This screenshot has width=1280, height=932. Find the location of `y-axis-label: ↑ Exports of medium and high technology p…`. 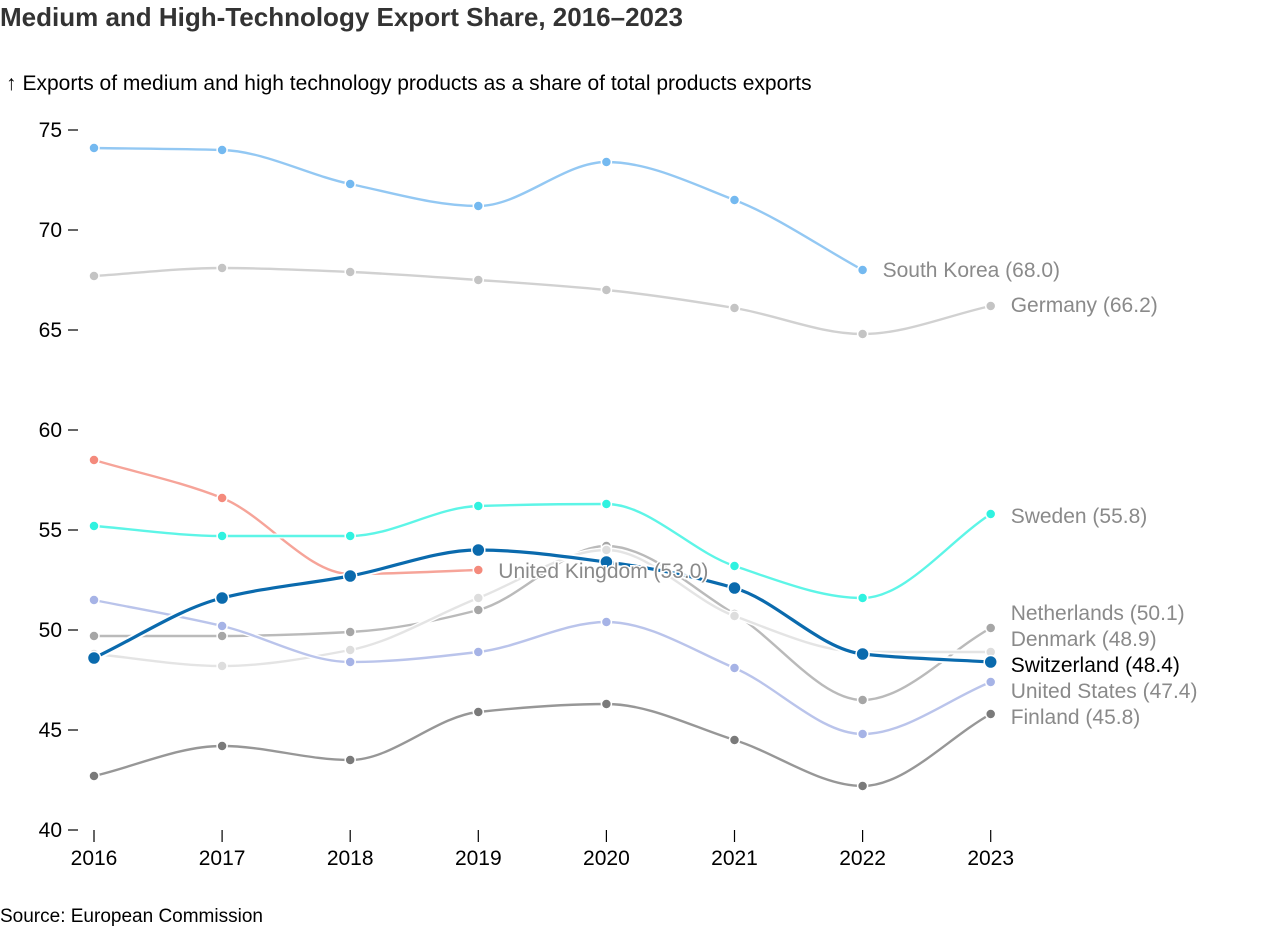

y-axis-label: ↑ Exports of medium and high technology p… is located at coordinates (409, 84).